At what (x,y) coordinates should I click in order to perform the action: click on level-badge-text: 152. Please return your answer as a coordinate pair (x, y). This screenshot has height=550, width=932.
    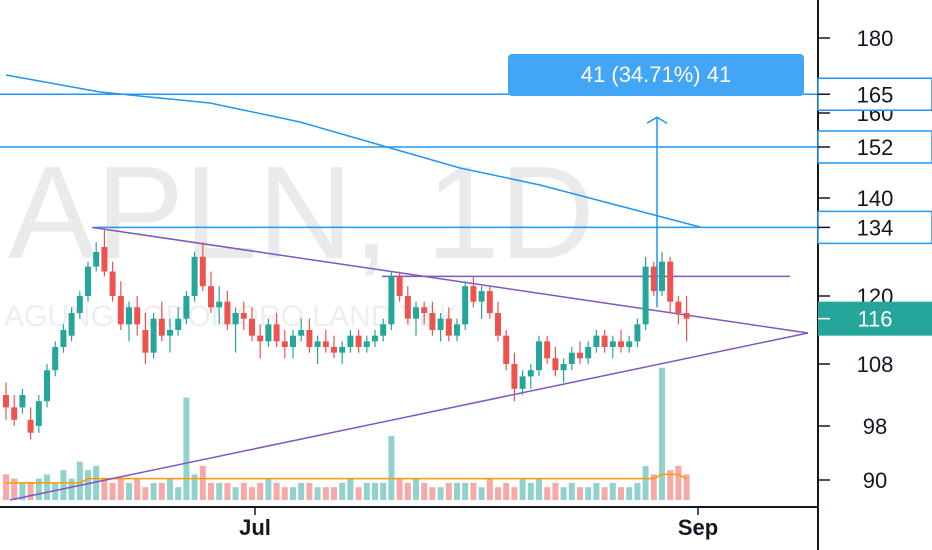
    Looking at the image, I should click on (875, 147).